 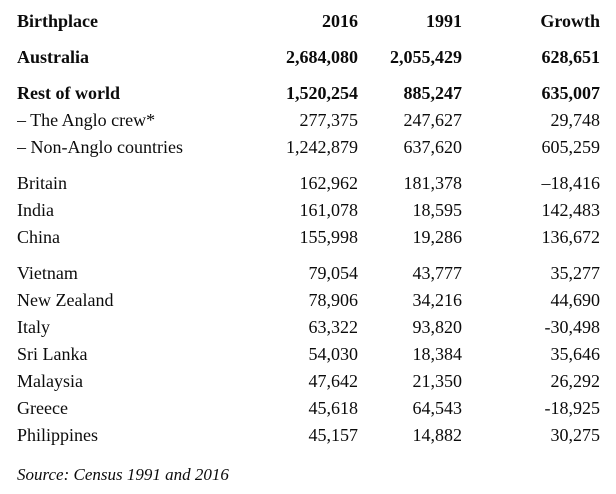 I want to click on row-label: New Zealand, so click(x=65, y=300).